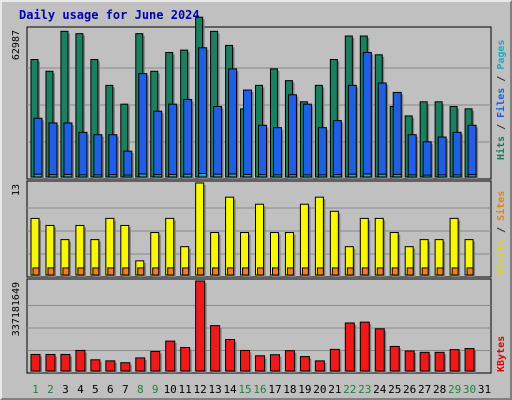 The width and height of the screenshot is (512, 400). I want to click on bar-pages-day-10-shadow, so click(174, 177).